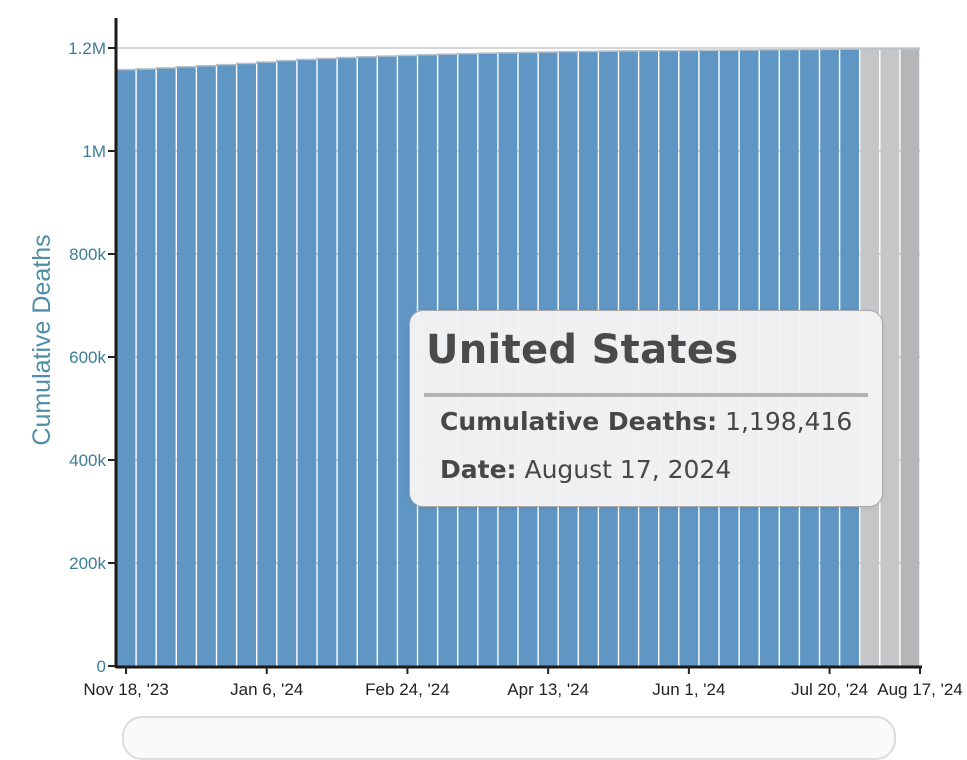 Image resolution: width=967 pixels, height=760 pixels. What do you see at coordinates (87, 563) in the screenshot?
I see `y-tick-label: 200k` at bounding box center [87, 563].